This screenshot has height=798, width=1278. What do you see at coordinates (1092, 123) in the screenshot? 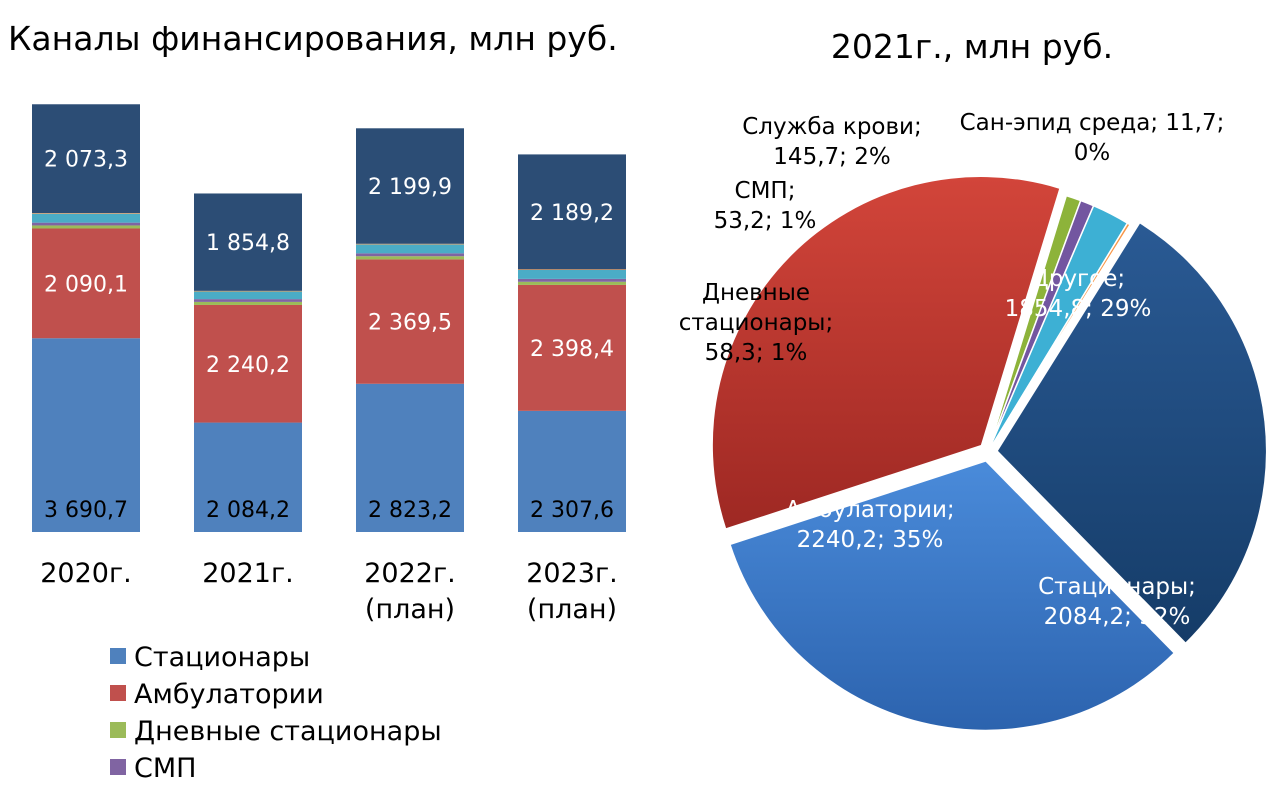
I see `pie-data-label: Сан-эпид среда; 11,7;` at bounding box center [1092, 123].